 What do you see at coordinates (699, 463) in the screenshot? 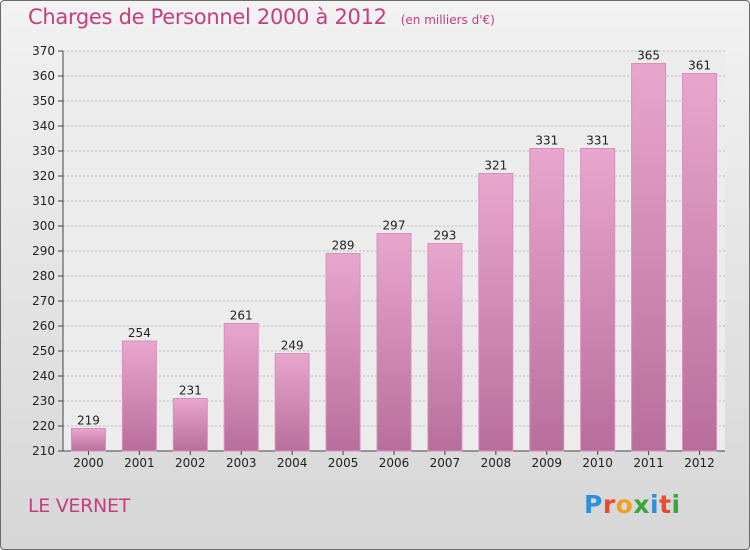
I see `x-tick-label: 2012` at bounding box center [699, 463].